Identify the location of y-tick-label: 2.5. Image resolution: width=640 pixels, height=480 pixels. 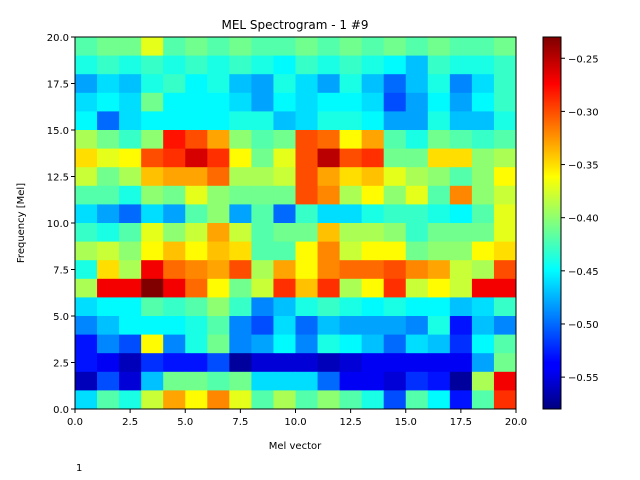
(61, 364).